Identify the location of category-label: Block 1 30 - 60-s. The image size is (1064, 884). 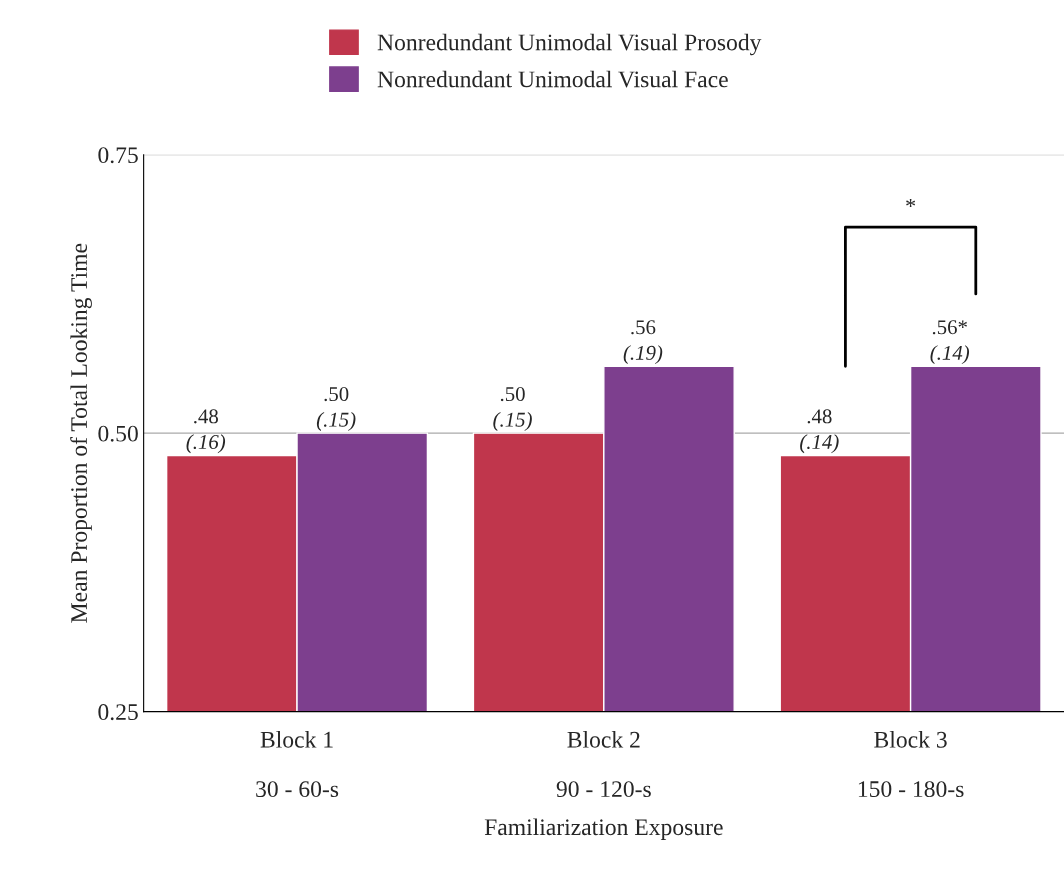
(297, 764).